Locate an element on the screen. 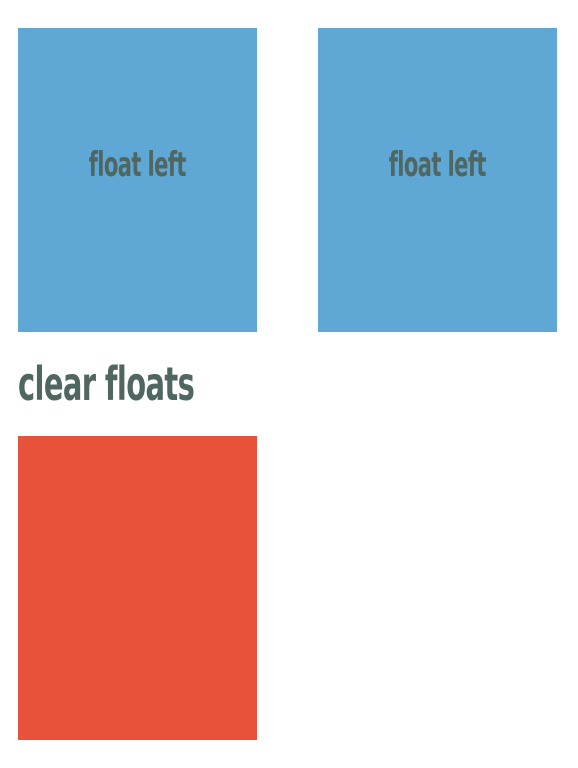  float-box-1-label: float left is located at coordinates (137, 165).